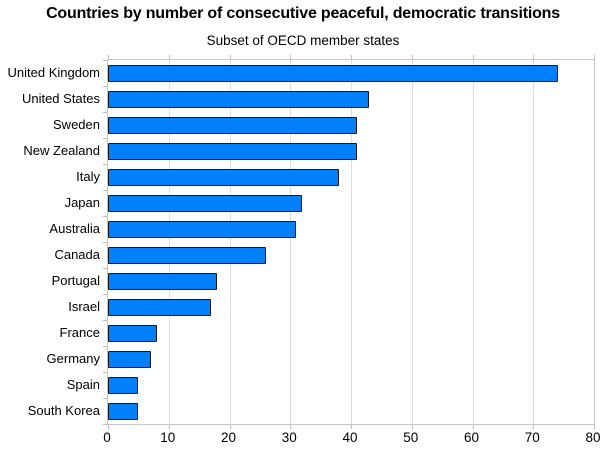 The height and width of the screenshot is (454, 606). Describe the element at coordinates (532, 437) in the screenshot. I see `x-tick-label: 70` at that location.